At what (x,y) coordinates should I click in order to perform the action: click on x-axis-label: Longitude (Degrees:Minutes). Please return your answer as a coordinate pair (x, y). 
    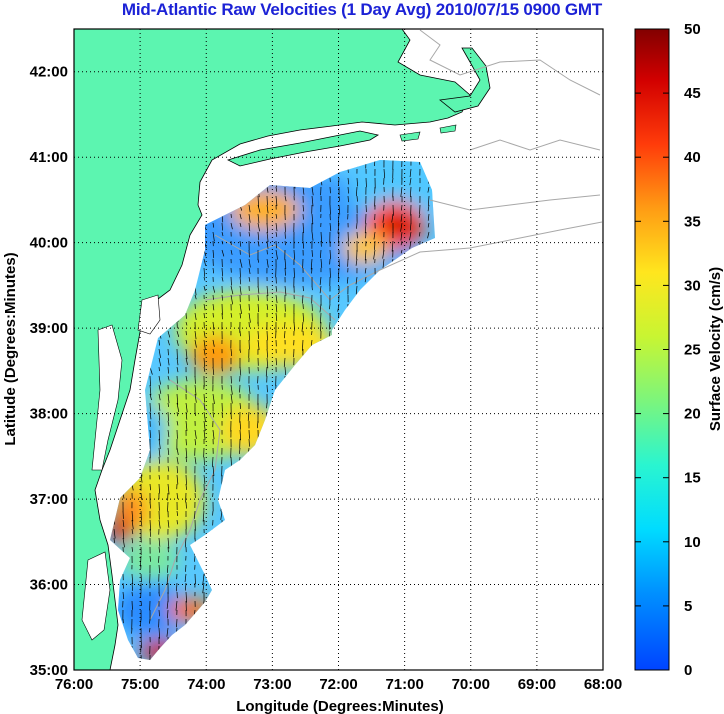
    Looking at the image, I should click on (340, 706).